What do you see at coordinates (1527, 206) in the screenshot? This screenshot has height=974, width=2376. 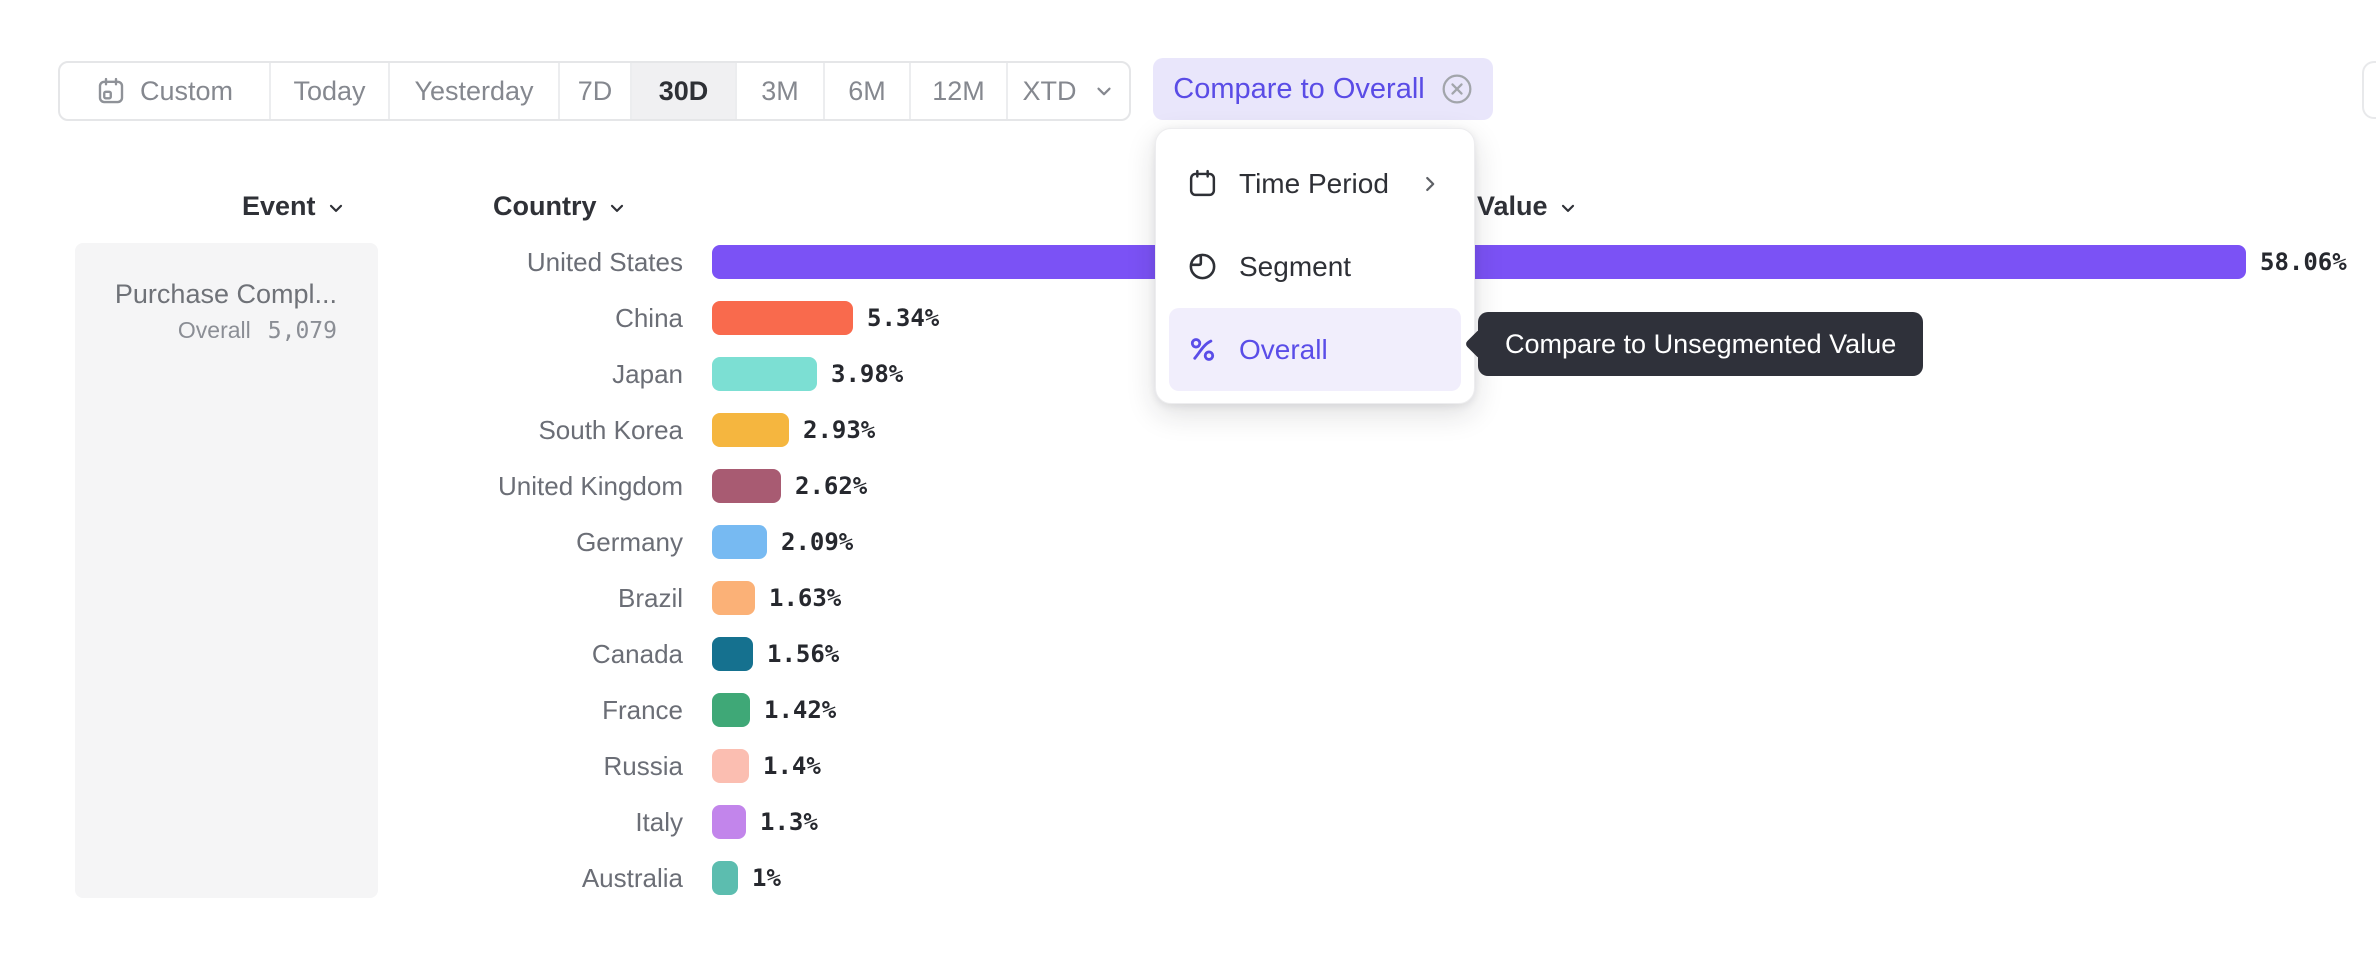 I see `column-header-value: Value` at bounding box center [1527, 206].